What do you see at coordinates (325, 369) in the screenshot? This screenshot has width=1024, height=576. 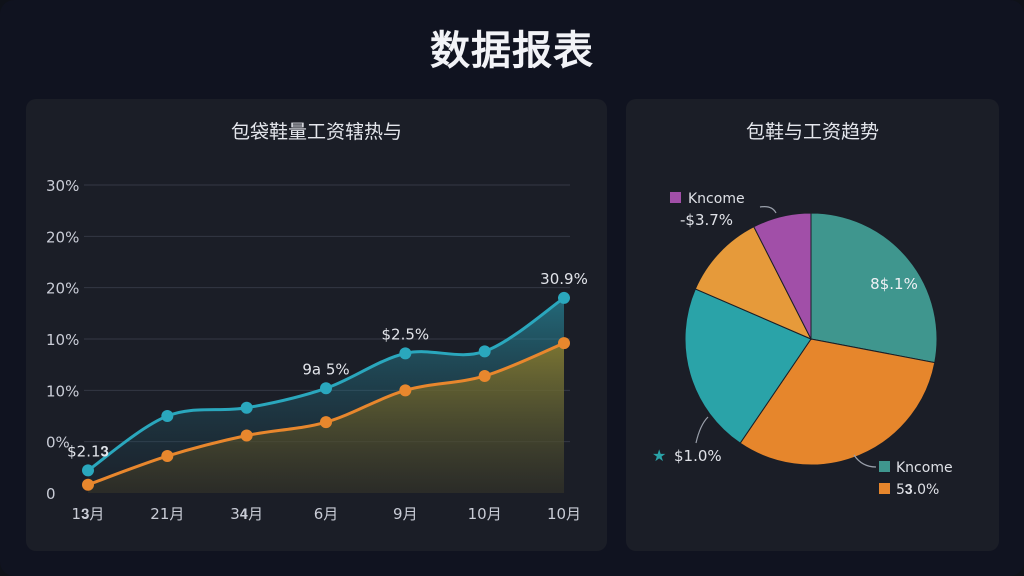 I see `data-label: 9a 5%` at bounding box center [325, 369].